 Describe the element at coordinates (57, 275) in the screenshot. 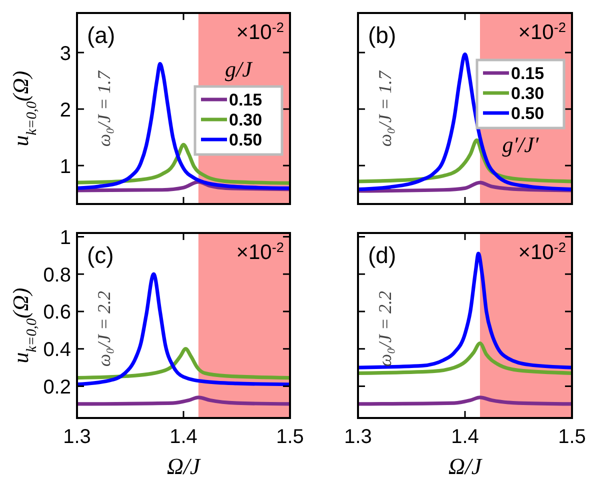

I see `y-tick-label: 0.8` at that location.